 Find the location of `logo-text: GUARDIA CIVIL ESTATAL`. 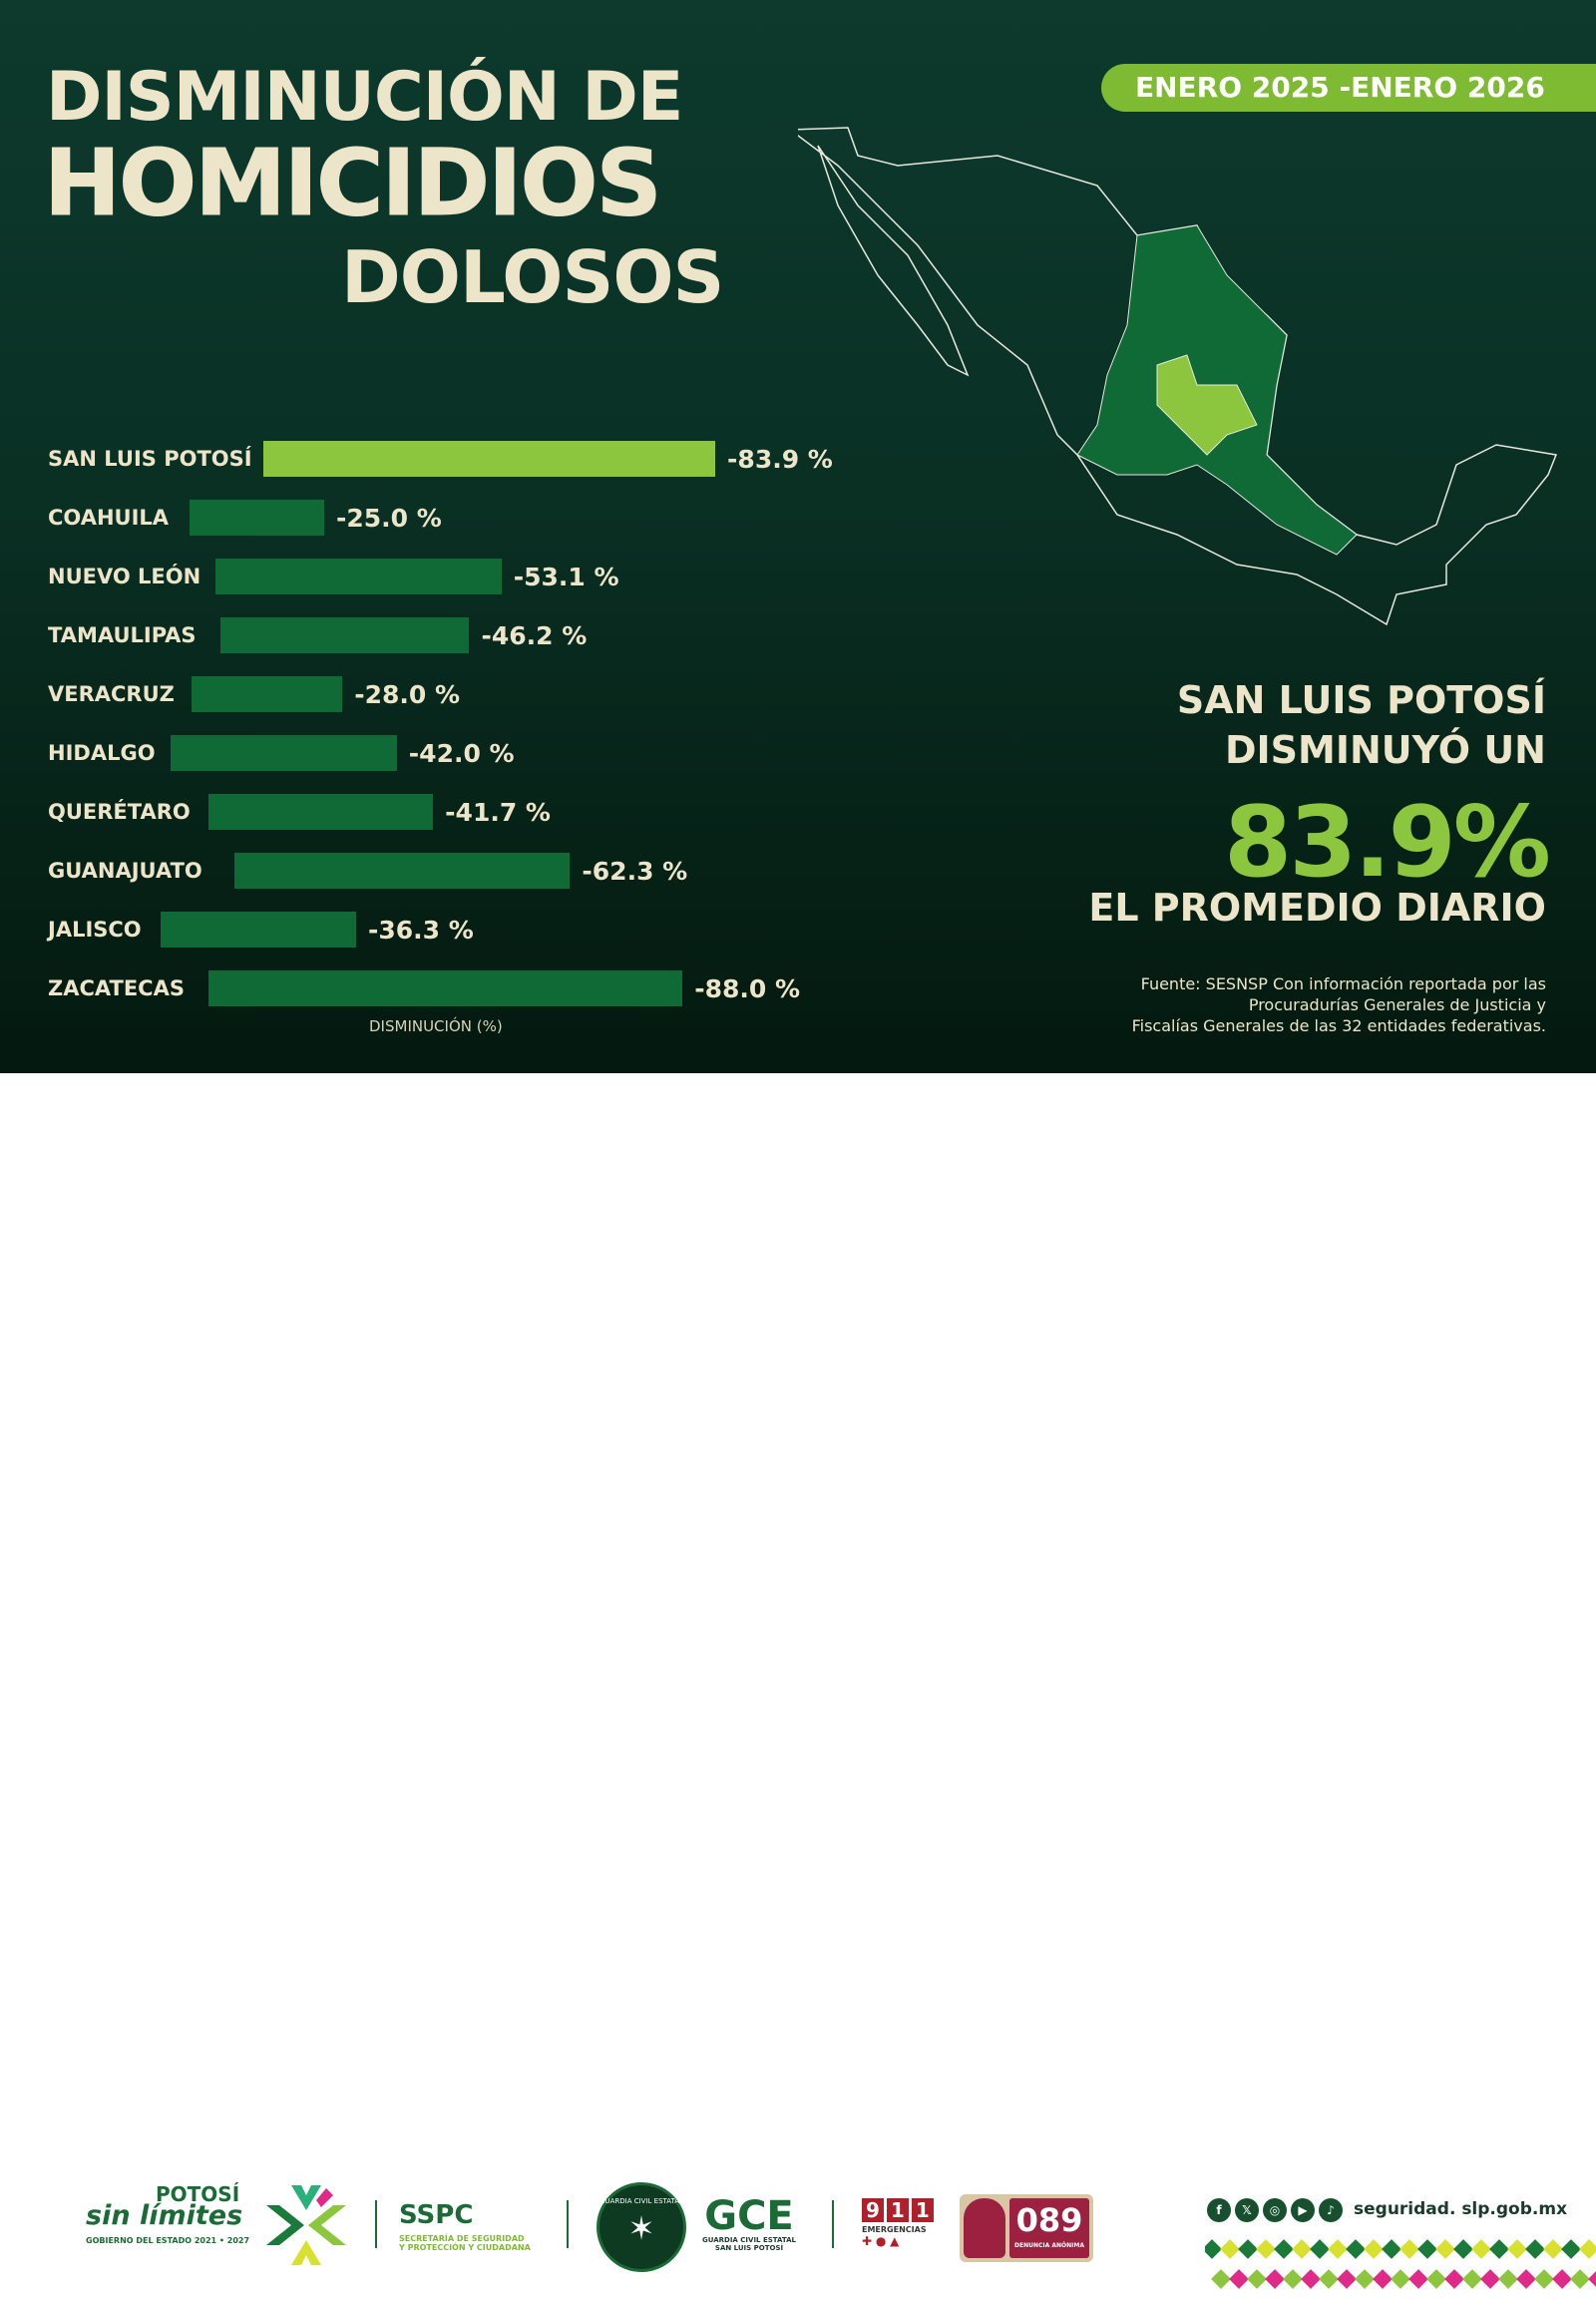

logo-text: GUARDIA CIVIL ESTATAL is located at coordinates (749, 2240).